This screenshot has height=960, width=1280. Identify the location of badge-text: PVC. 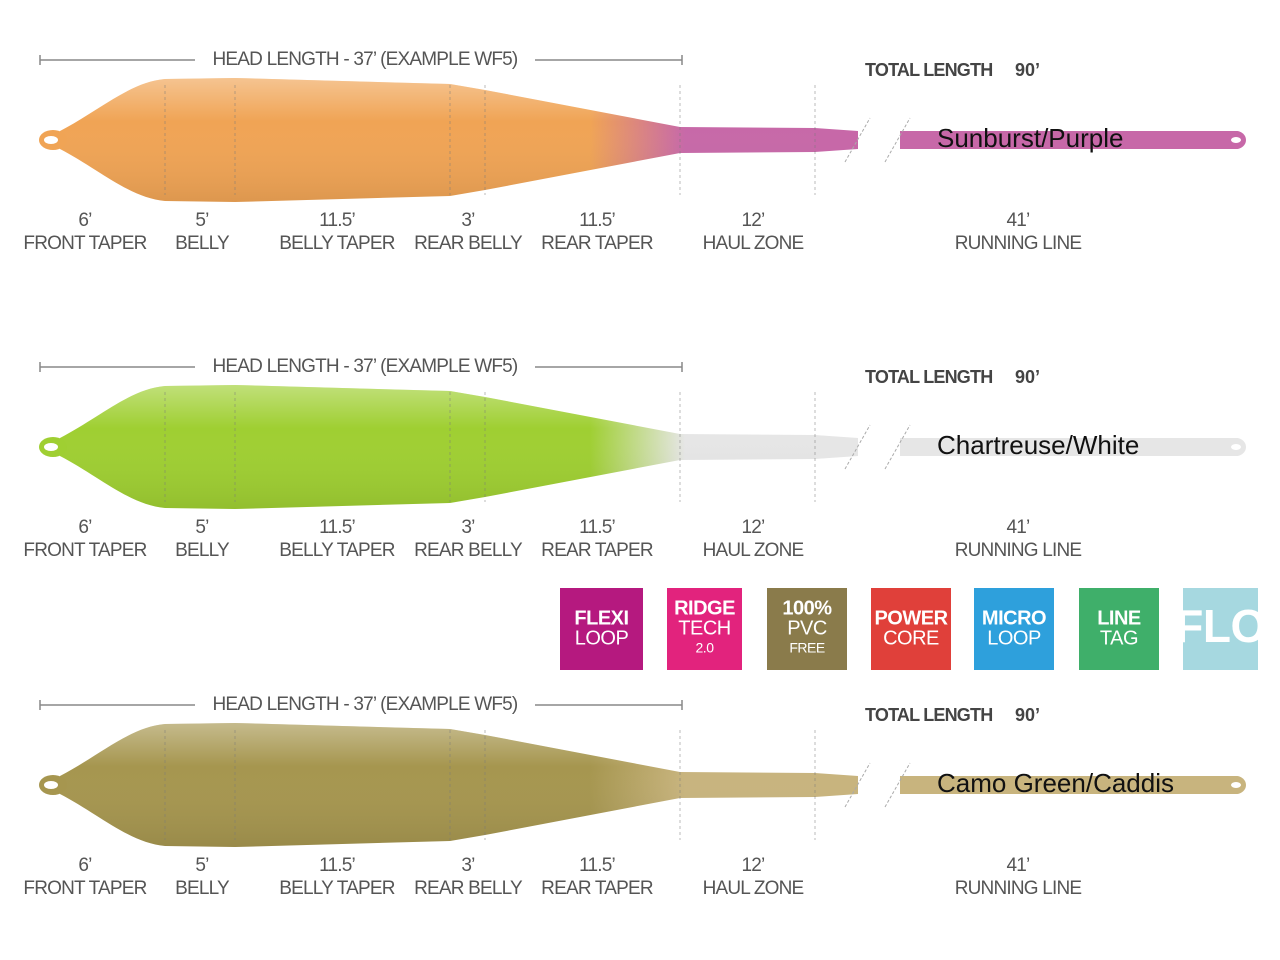
(807, 628).